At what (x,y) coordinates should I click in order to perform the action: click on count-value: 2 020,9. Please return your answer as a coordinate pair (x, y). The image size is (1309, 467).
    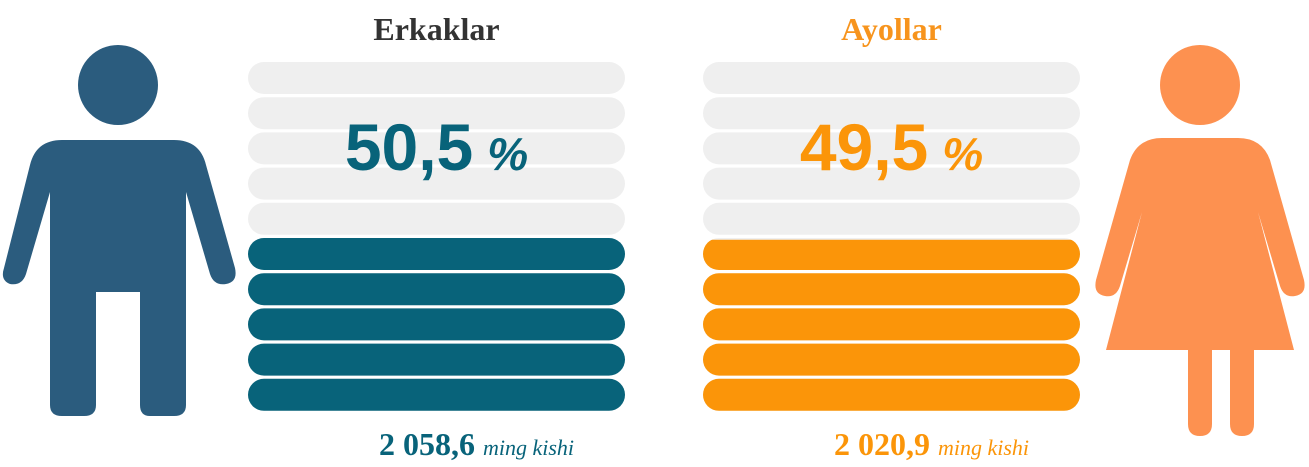
    Looking at the image, I should click on (882, 444).